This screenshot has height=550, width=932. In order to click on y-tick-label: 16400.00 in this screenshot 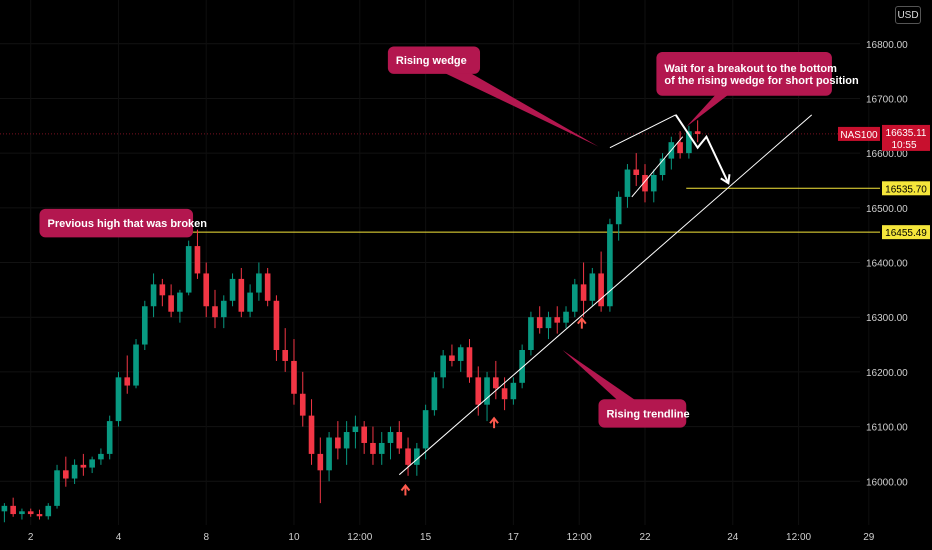, I will do `click(887, 264)`.